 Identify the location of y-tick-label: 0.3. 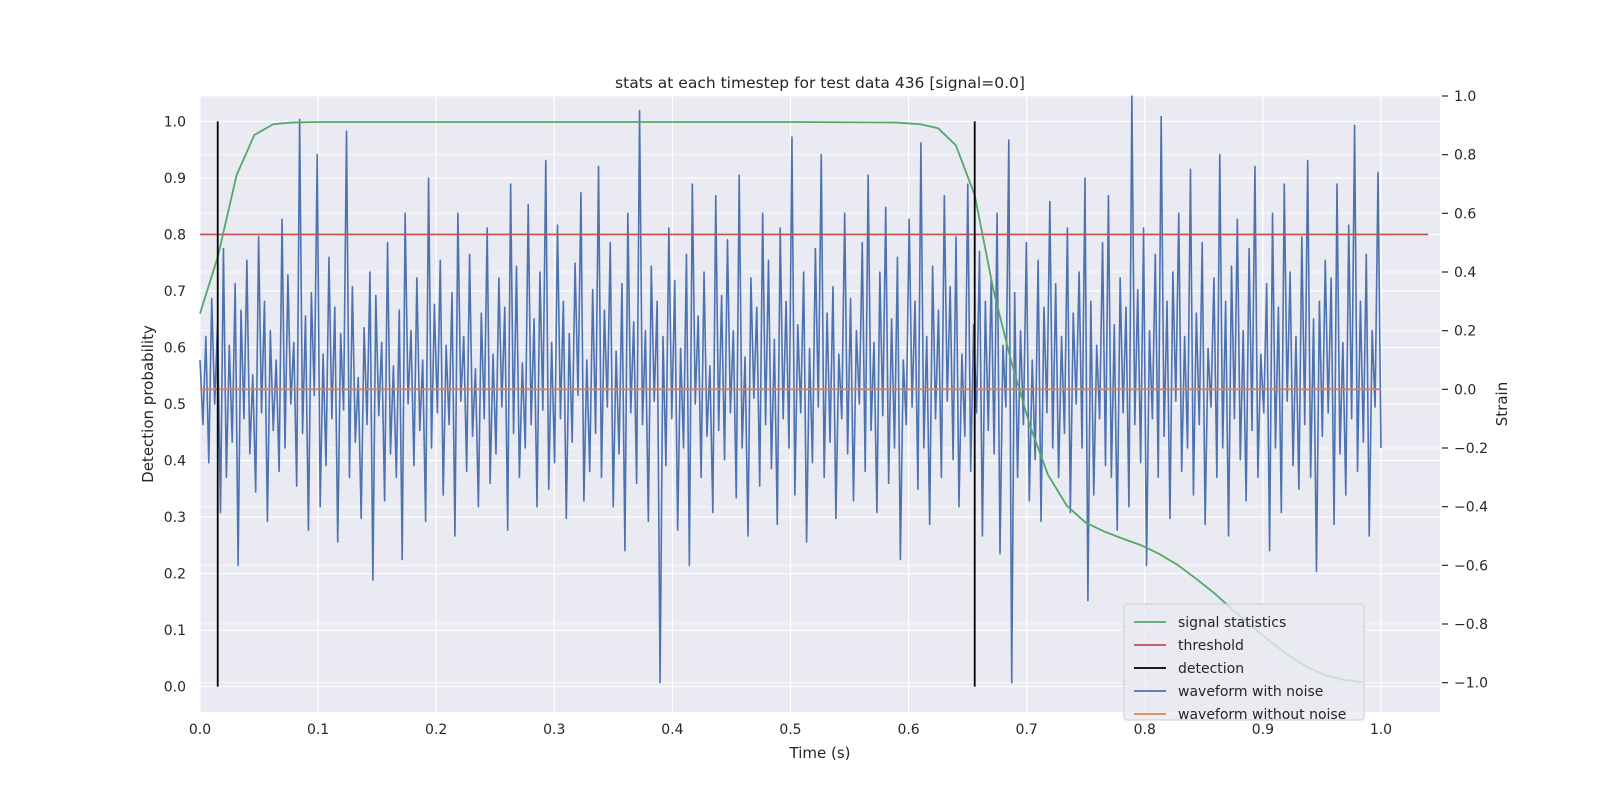
(175, 518).